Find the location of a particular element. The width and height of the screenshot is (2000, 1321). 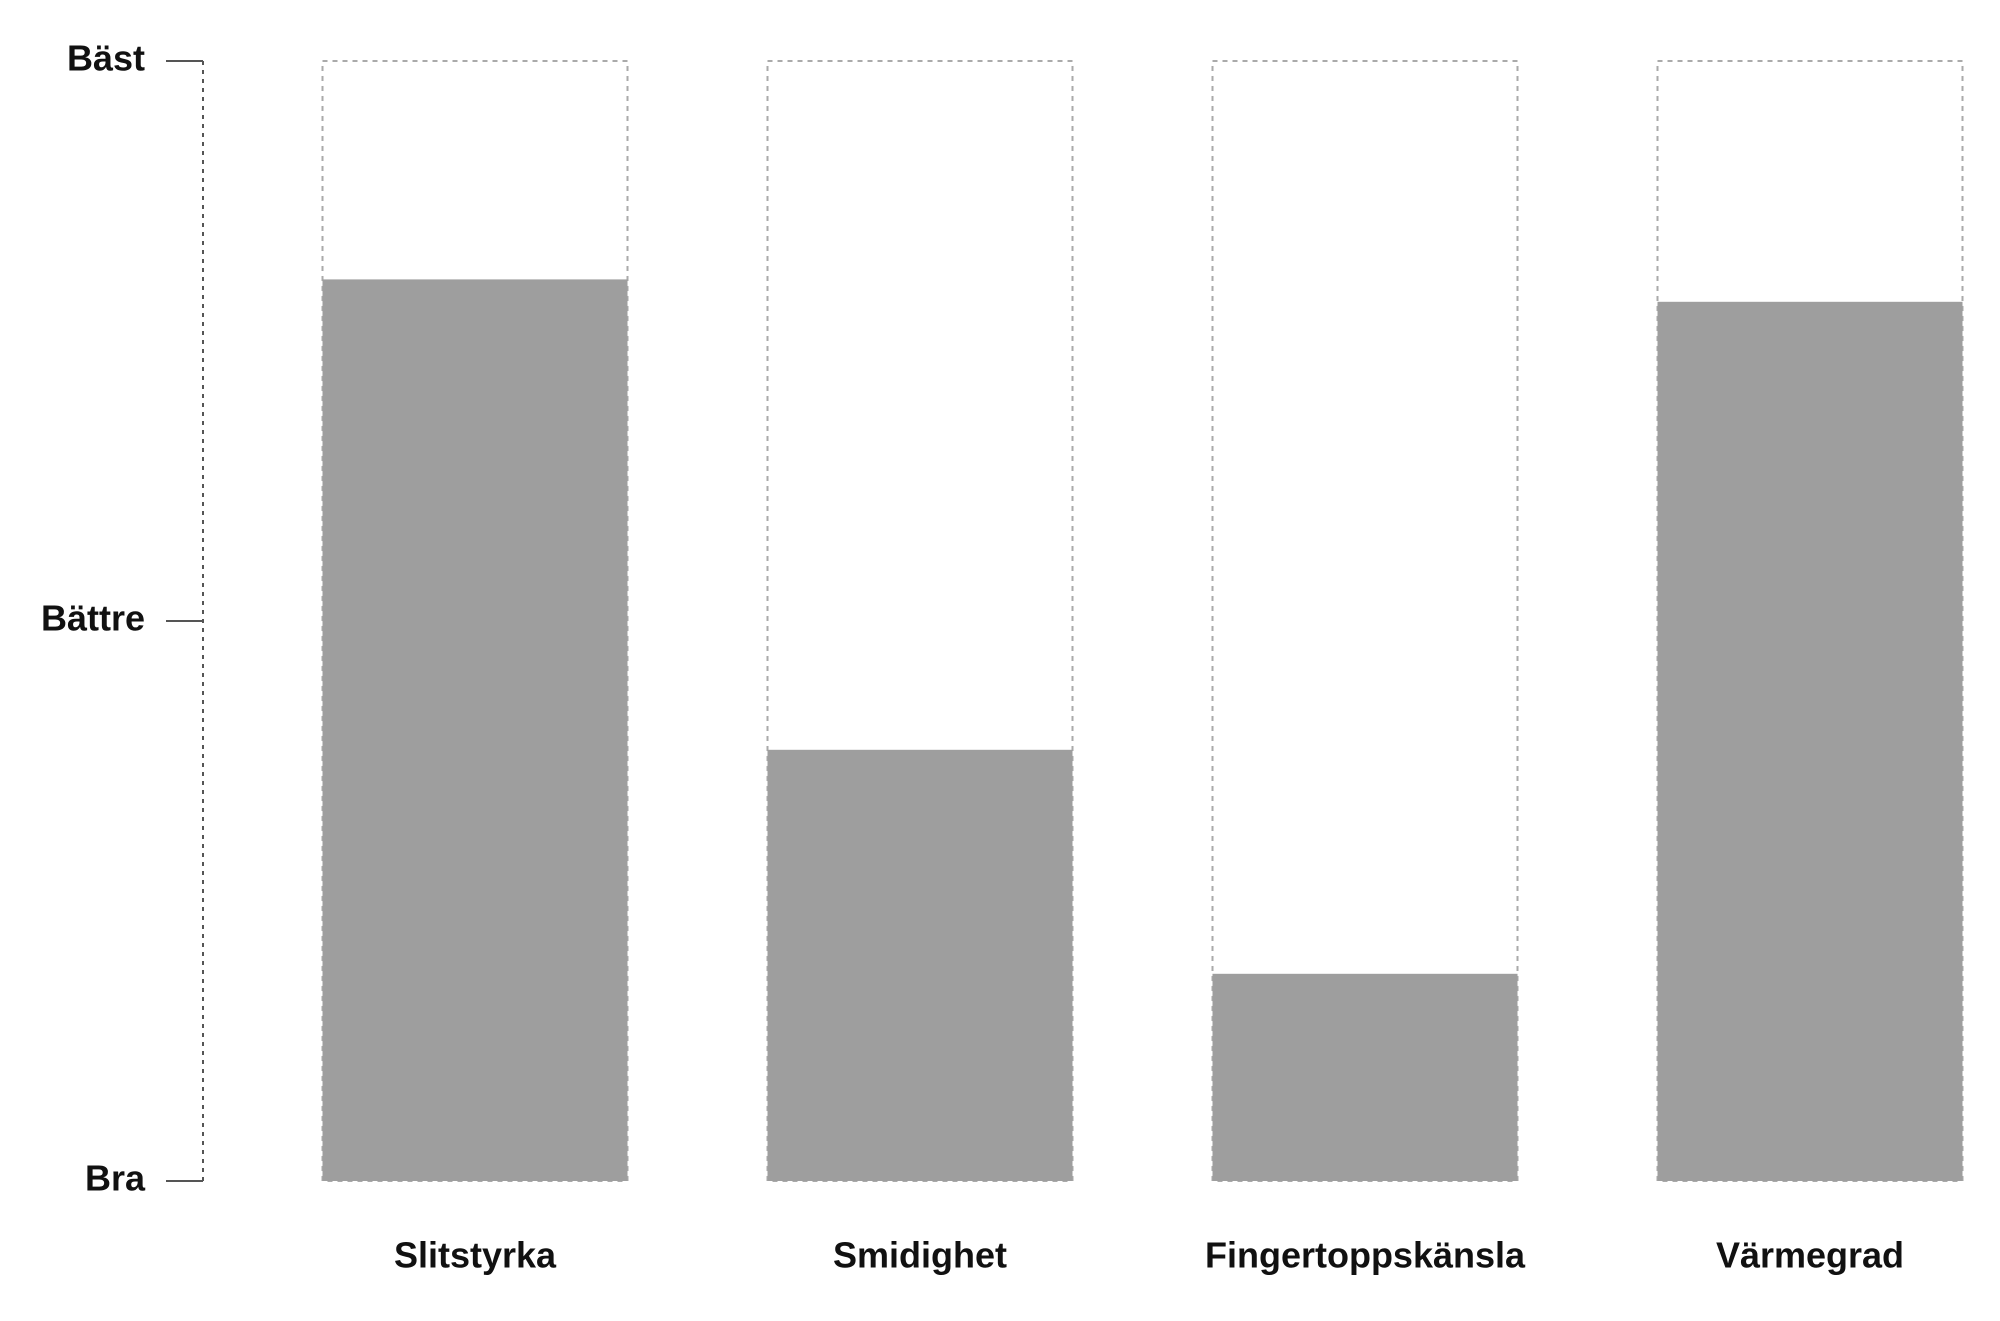

y-tick-label: Bra is located at coordinates (115, 1178).